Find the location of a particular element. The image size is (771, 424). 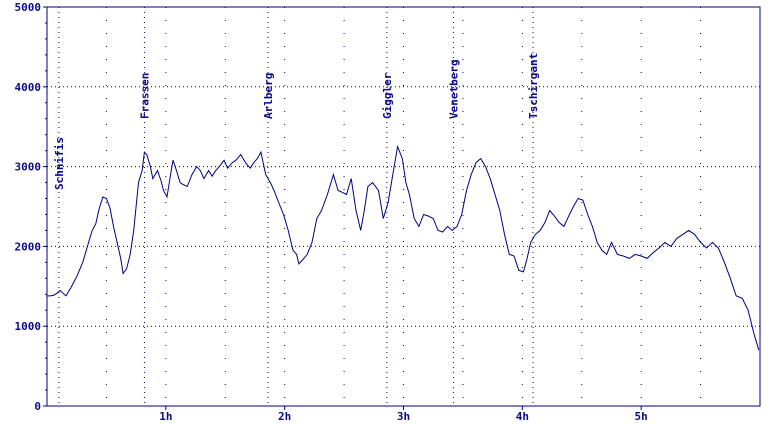

y-tick-label: 3000 is located at coordinates (28, 167).